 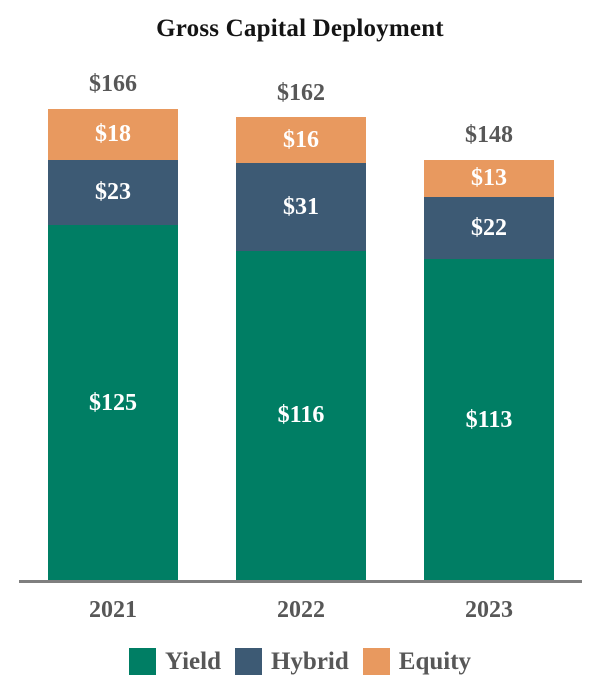 I want to click on legend: Yield Hybrid Equity, so click(x=300, y=661).